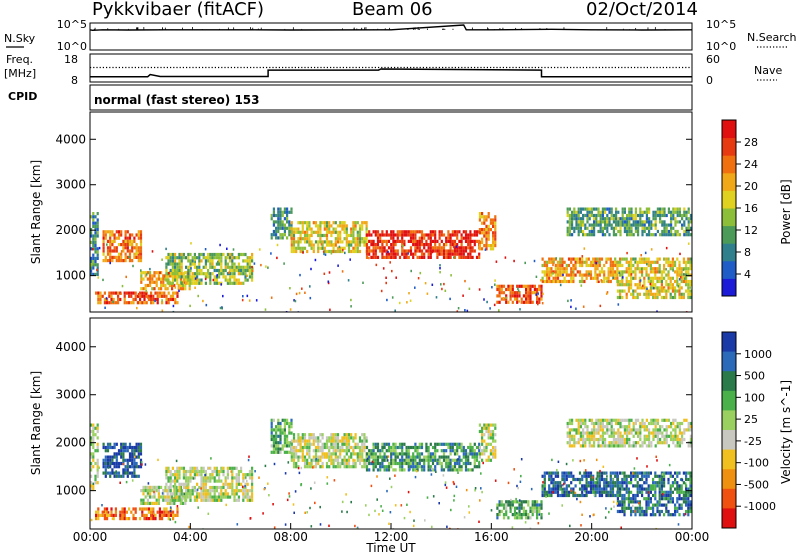 The height and width of the screenshot is (554, 800). What do you see at coordinates (178, 10) in the screenshot?
I see `station-title: Pykkvibaer (fitACF)` at bounding box center [178, 10].